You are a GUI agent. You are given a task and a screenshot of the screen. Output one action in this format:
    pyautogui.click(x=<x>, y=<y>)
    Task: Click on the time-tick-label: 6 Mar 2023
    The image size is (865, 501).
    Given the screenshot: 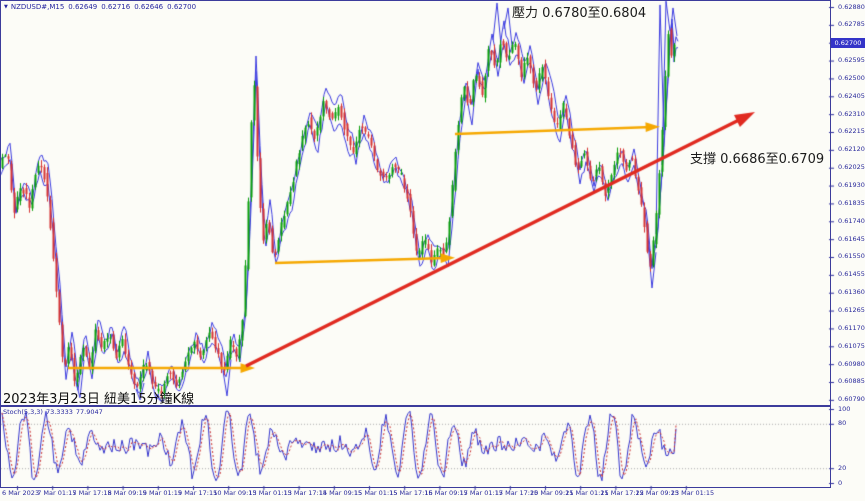 What is the action you would take?
    pyautogui.click(x=21, y=493)
    